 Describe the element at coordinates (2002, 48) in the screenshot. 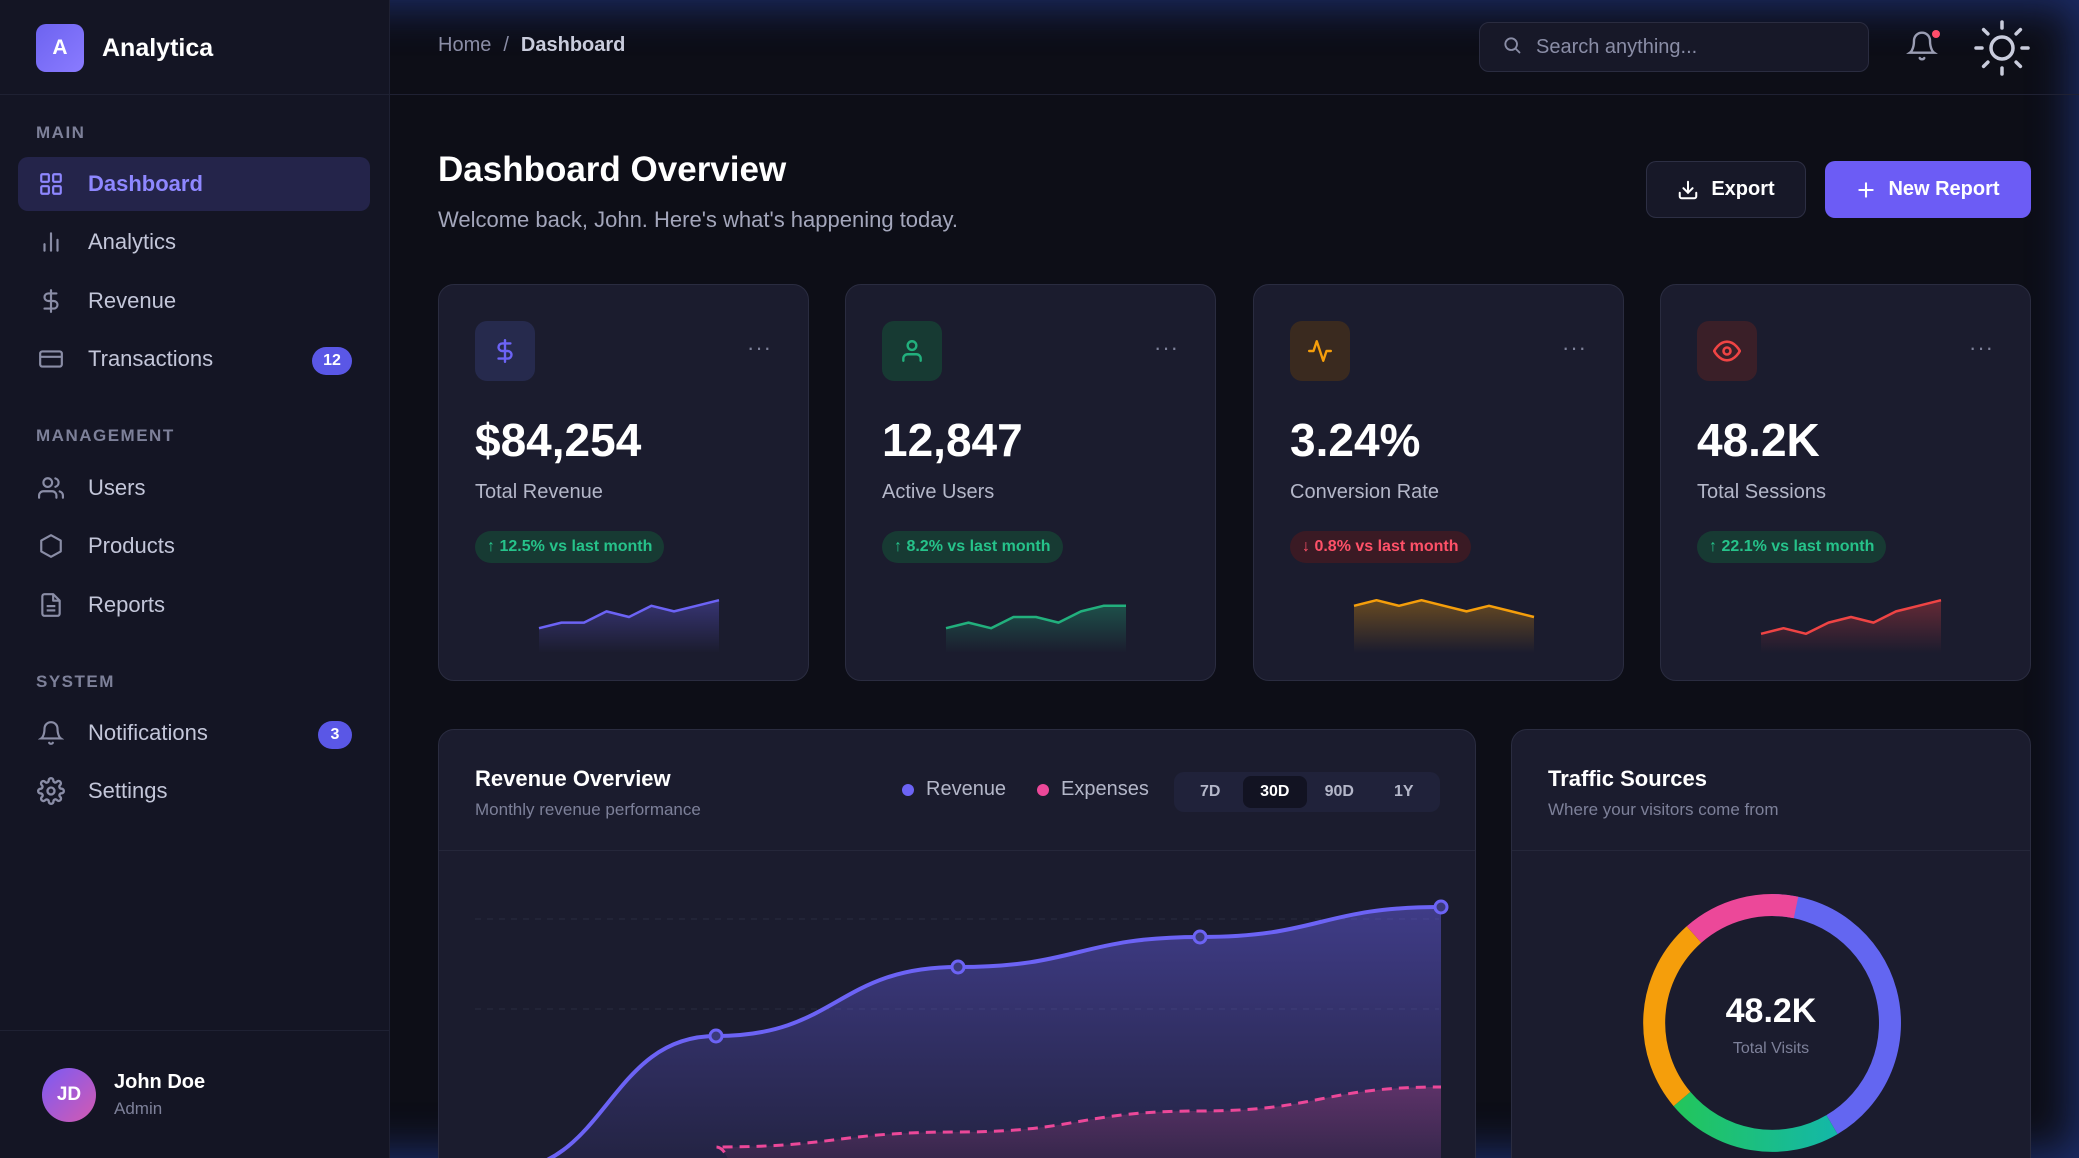

I see `theme-toggle-button` at that location.